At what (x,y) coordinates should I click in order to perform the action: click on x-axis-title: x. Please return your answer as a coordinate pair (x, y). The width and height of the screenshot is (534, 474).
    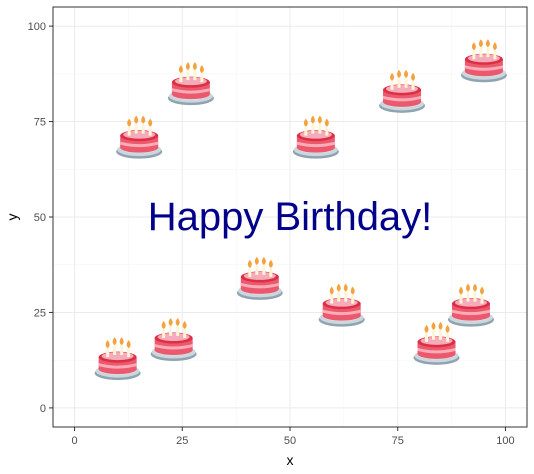
    Looking at the image, I should click on (290, 460).